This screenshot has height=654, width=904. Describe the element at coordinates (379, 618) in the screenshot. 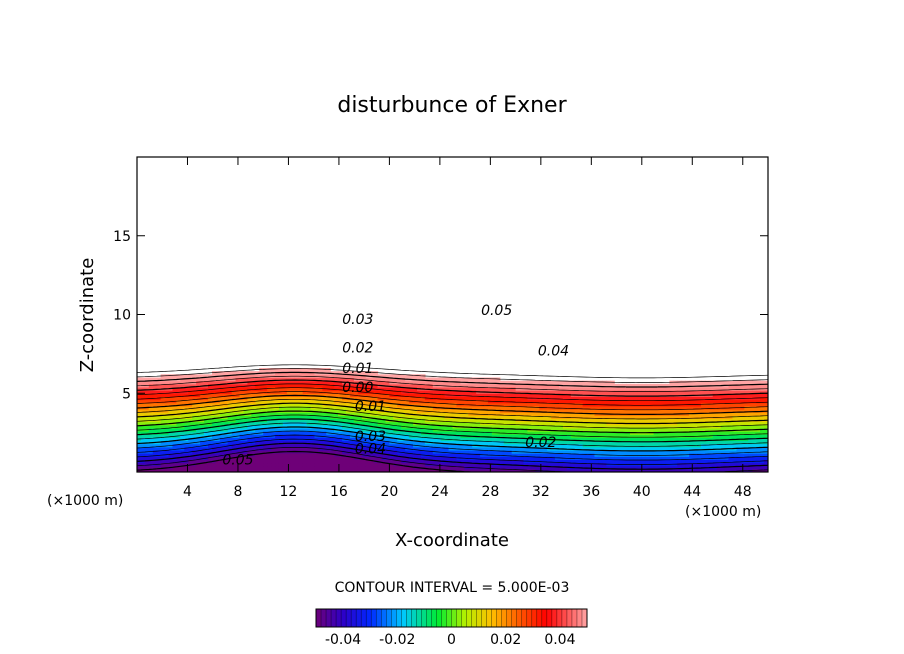

I see `colorbar-swatch` at that location.